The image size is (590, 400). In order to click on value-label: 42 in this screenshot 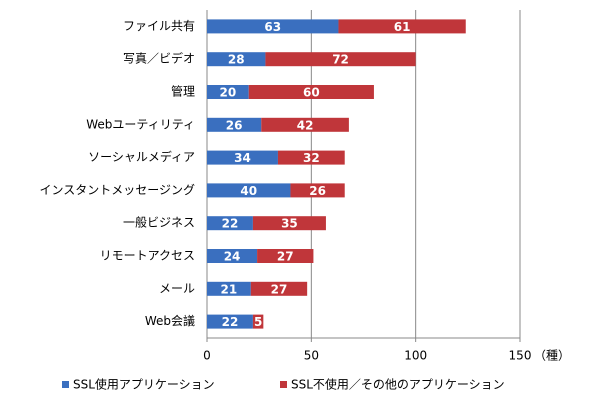, I will do `click(305, 125)`.